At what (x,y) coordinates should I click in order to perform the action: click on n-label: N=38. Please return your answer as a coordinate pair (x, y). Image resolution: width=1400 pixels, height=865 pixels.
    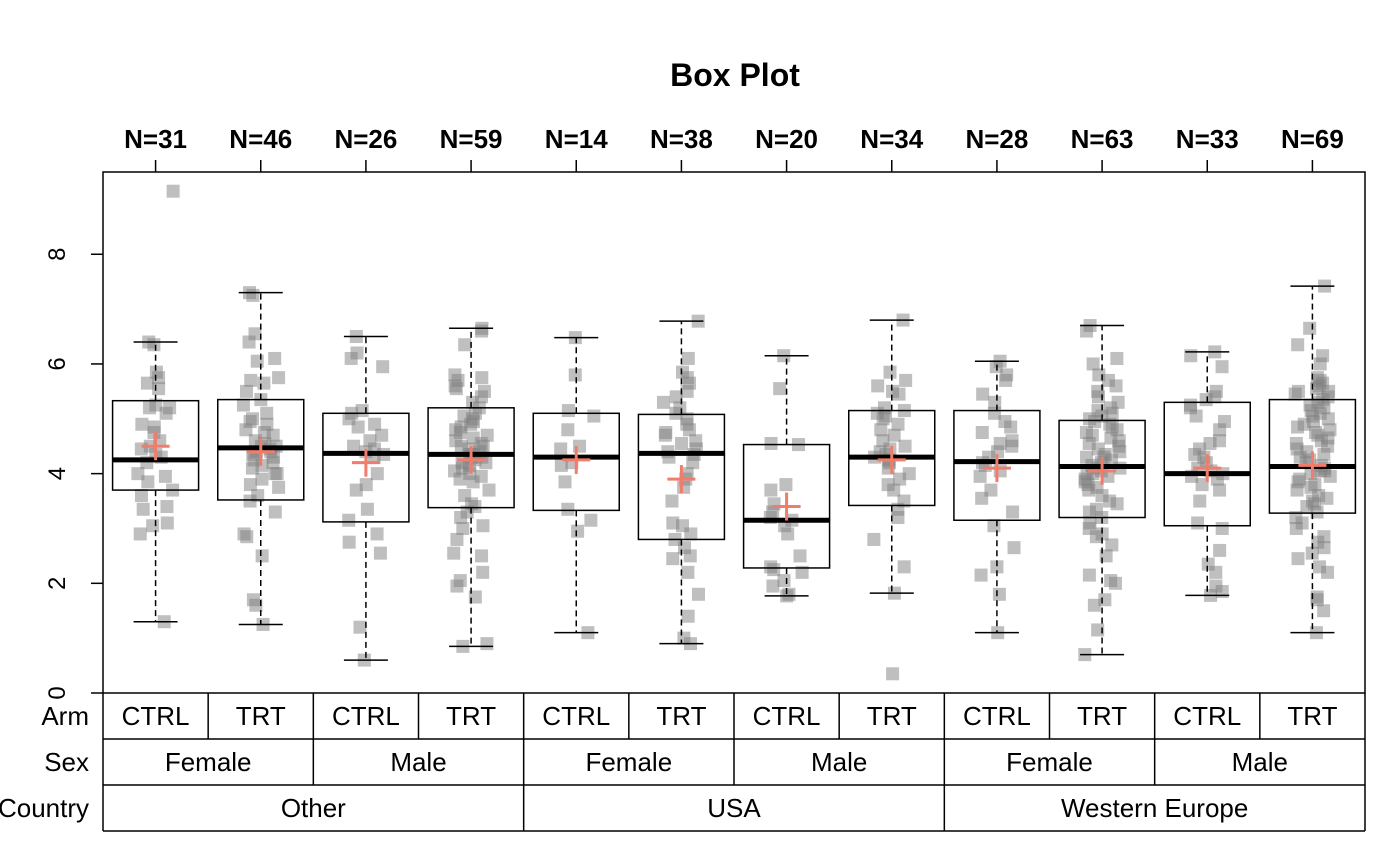
    Looking at the image, I should click on (681, 139).